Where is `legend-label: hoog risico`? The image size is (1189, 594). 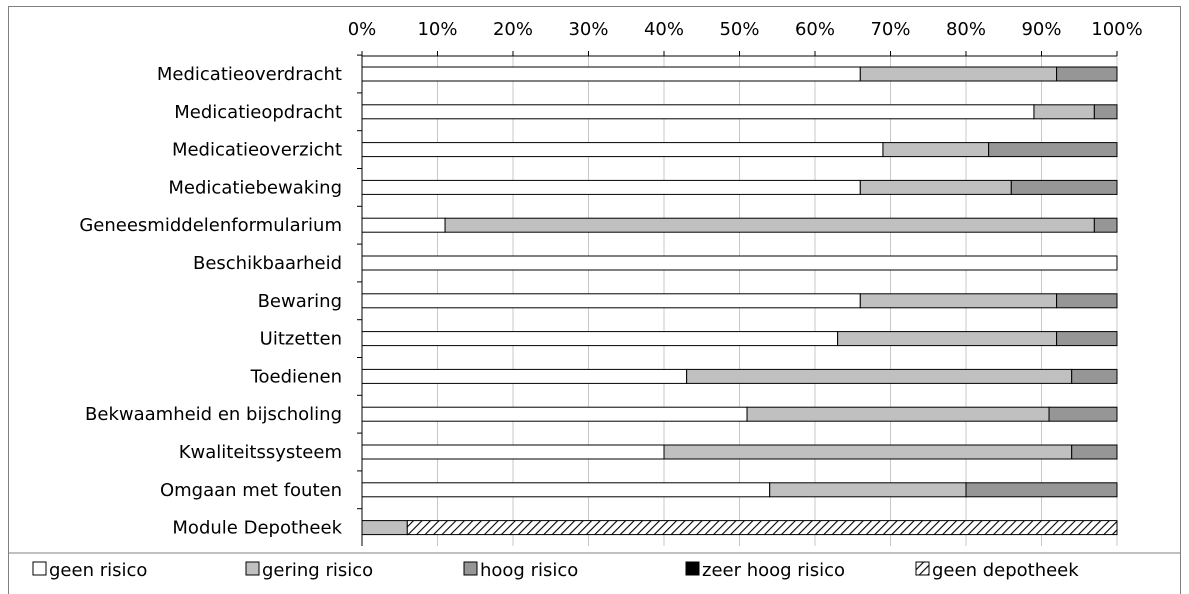
legend-label: hoog risico is located at coordinates (529, 570).